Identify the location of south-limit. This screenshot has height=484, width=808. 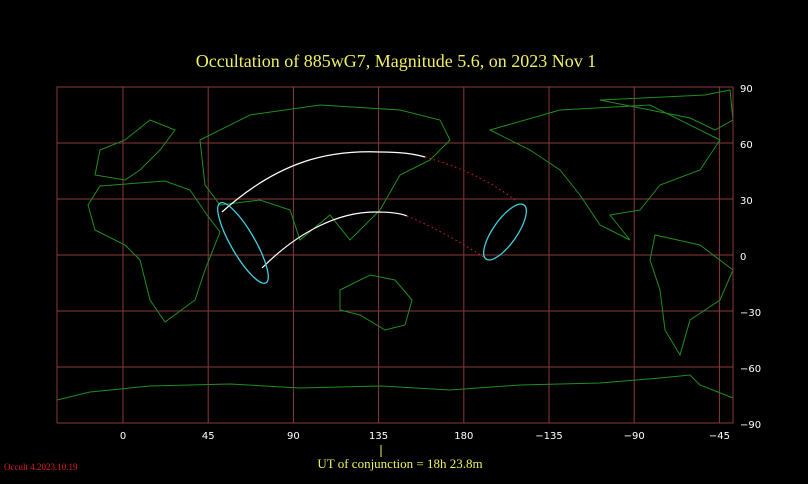
(334, 240).